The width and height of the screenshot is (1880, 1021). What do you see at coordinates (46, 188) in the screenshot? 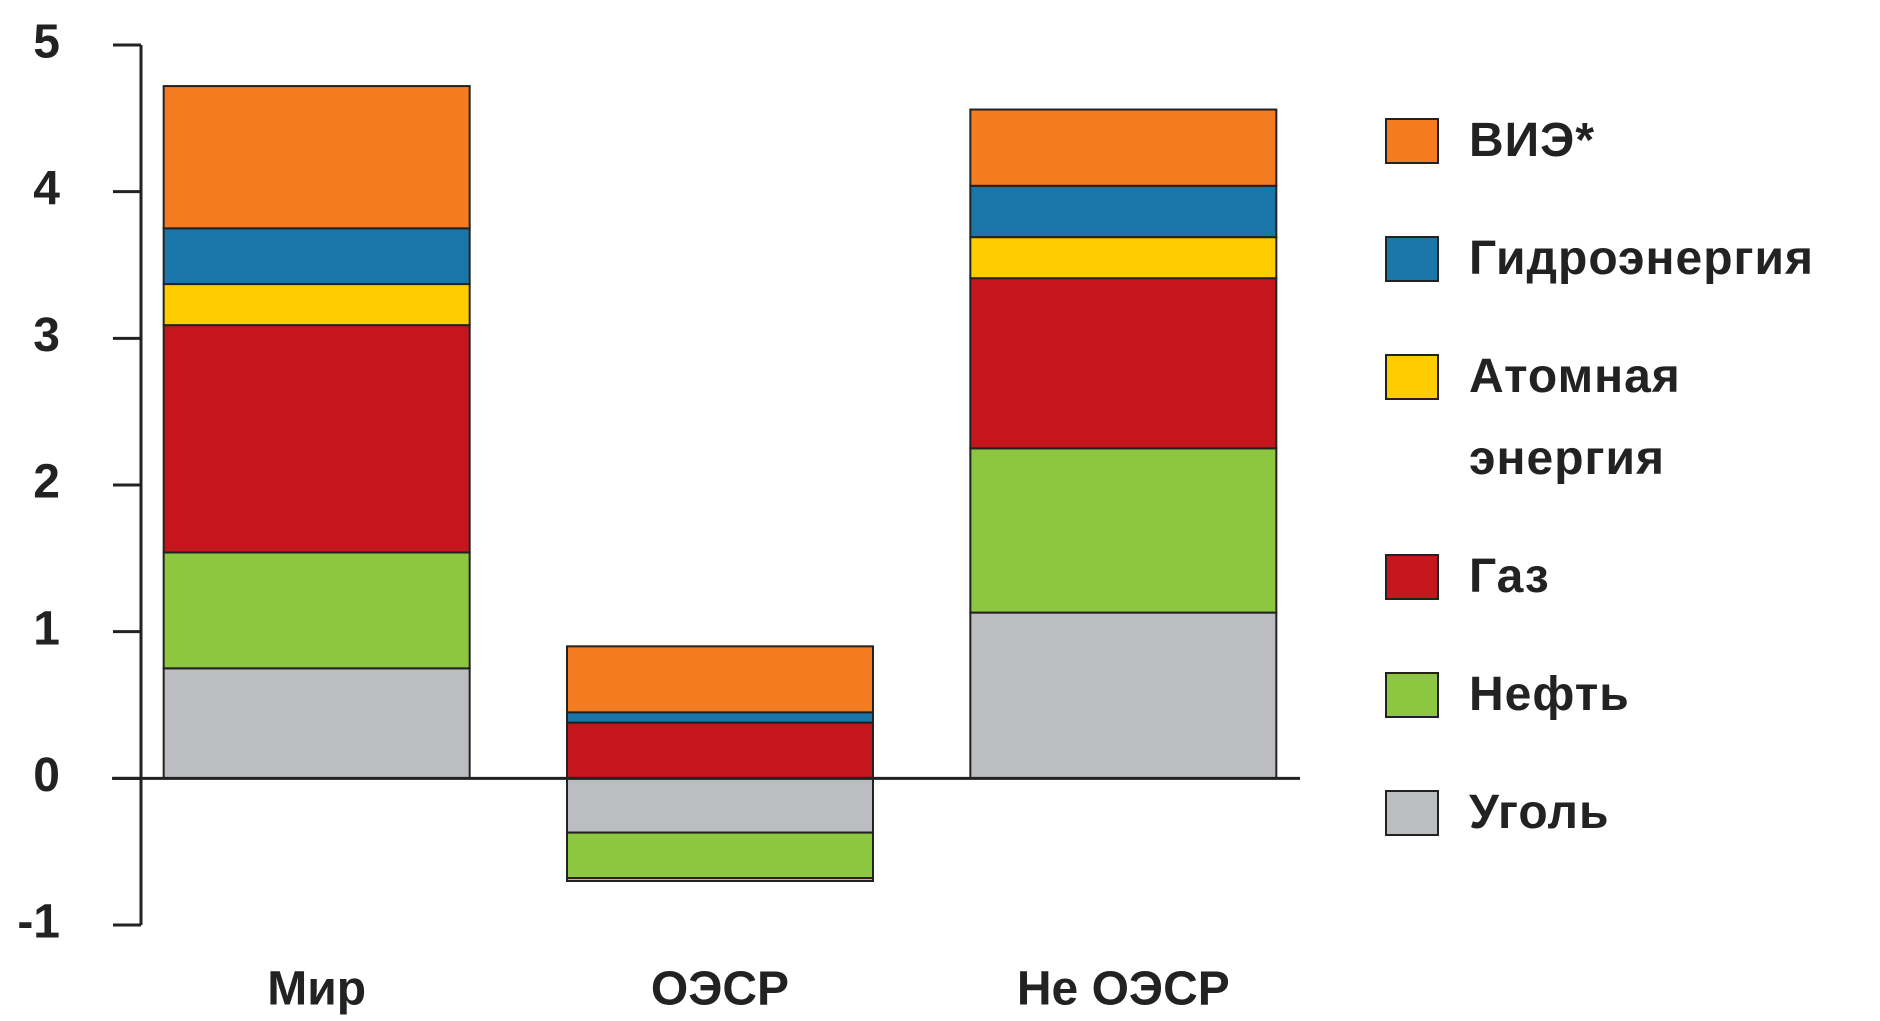
I see `y-tick-label: 4` at bounding box center [46, 188].